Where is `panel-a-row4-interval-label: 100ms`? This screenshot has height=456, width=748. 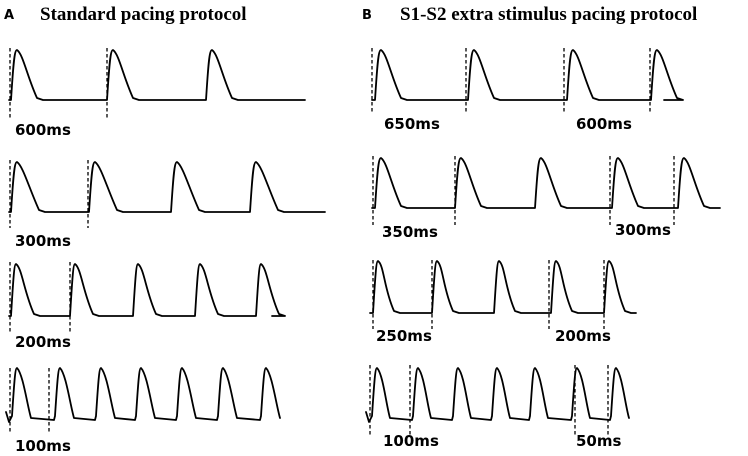 panel-a-row4-interval-label: 100ms is located at coordinates (43, 446).